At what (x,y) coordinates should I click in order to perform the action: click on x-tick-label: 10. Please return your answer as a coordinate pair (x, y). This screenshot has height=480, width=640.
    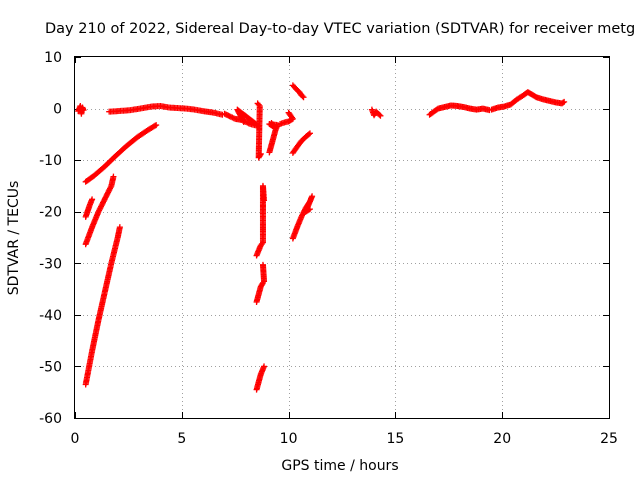
    Looking at the image, I should click on (289, 439).